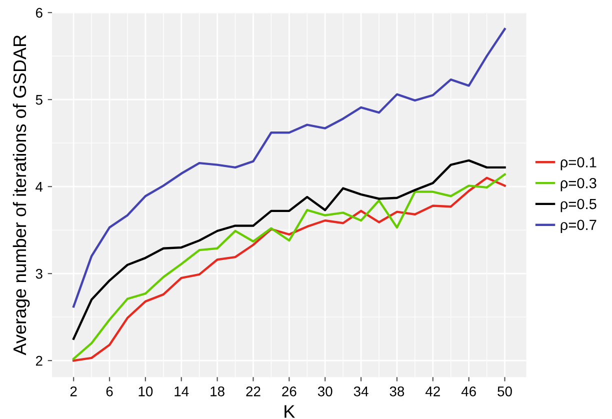  What do you see at coordinates (145, 391) in the screenshot?
I see `x-tick-label: 10` at bounding box center [145, 391].